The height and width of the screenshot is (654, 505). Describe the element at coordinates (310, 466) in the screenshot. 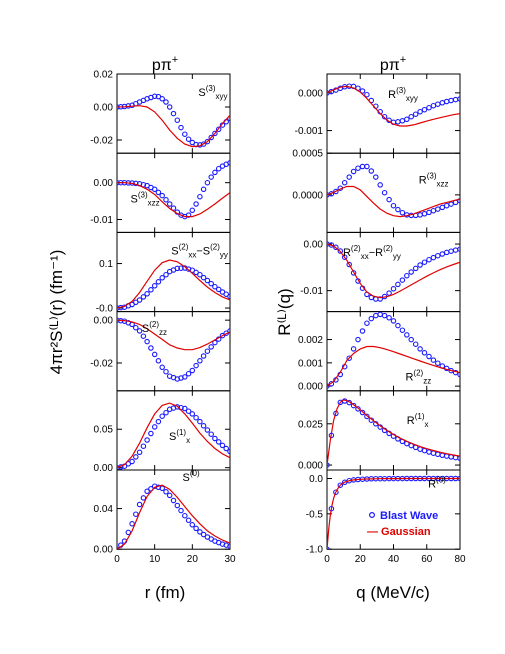

I see `y-tick-label: 0.000` at that location.